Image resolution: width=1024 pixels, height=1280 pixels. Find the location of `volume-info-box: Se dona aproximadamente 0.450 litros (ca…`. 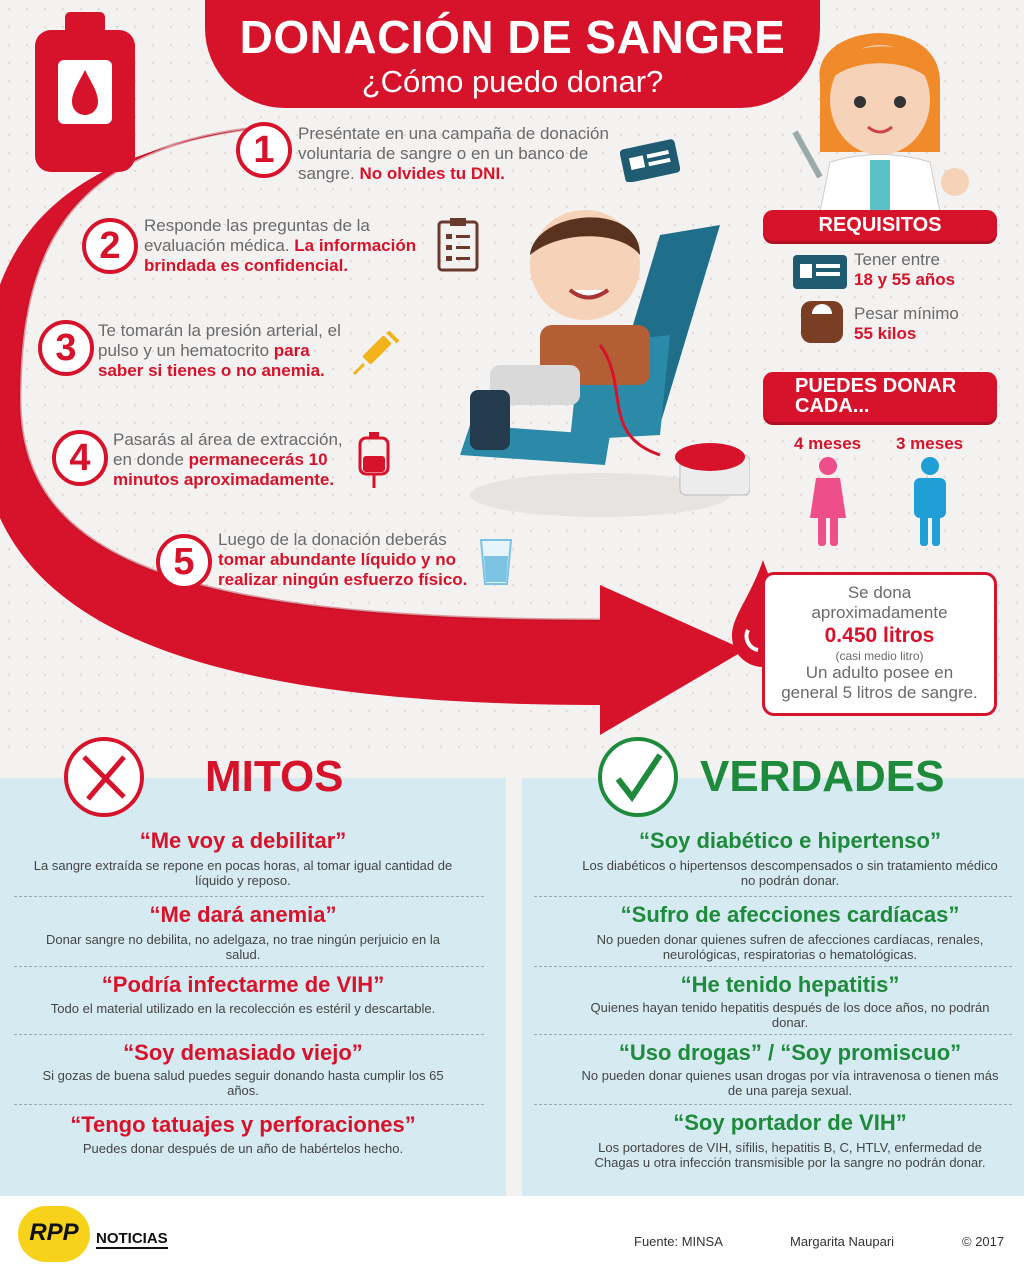

volume-info-box: Se dona aproximadamente 0.450 litros (ca… is located at coordinates (879, 644).